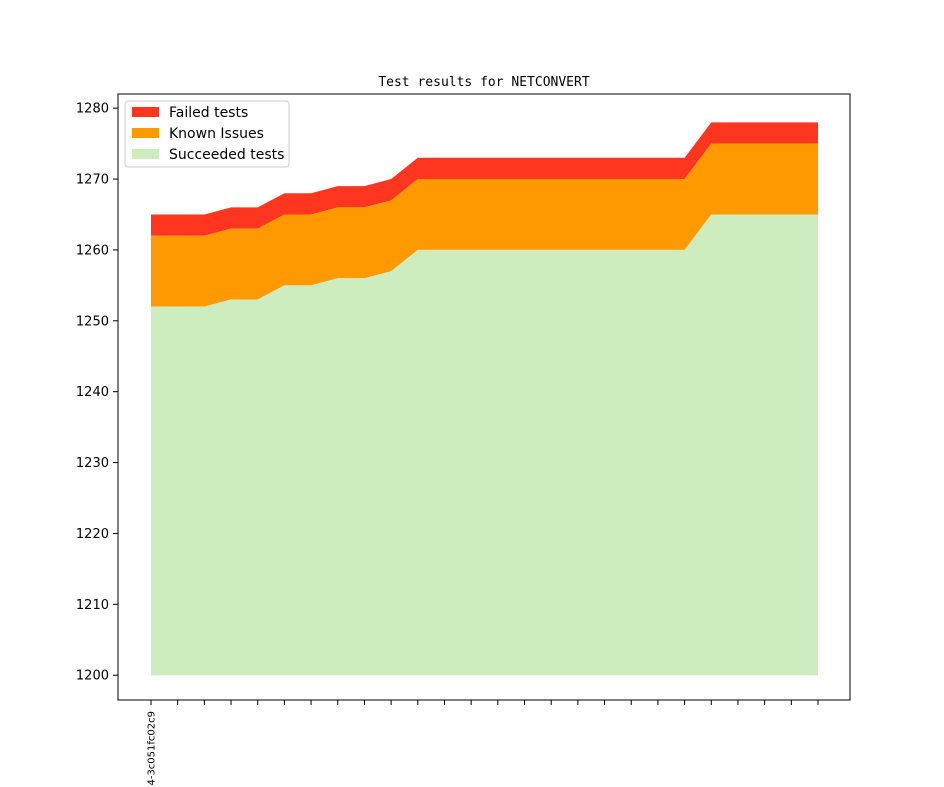  What do you see at coordinates (92, 250) in the screenshot?
I see `y-tick-label: 1260` at bounding box center [92, 250].